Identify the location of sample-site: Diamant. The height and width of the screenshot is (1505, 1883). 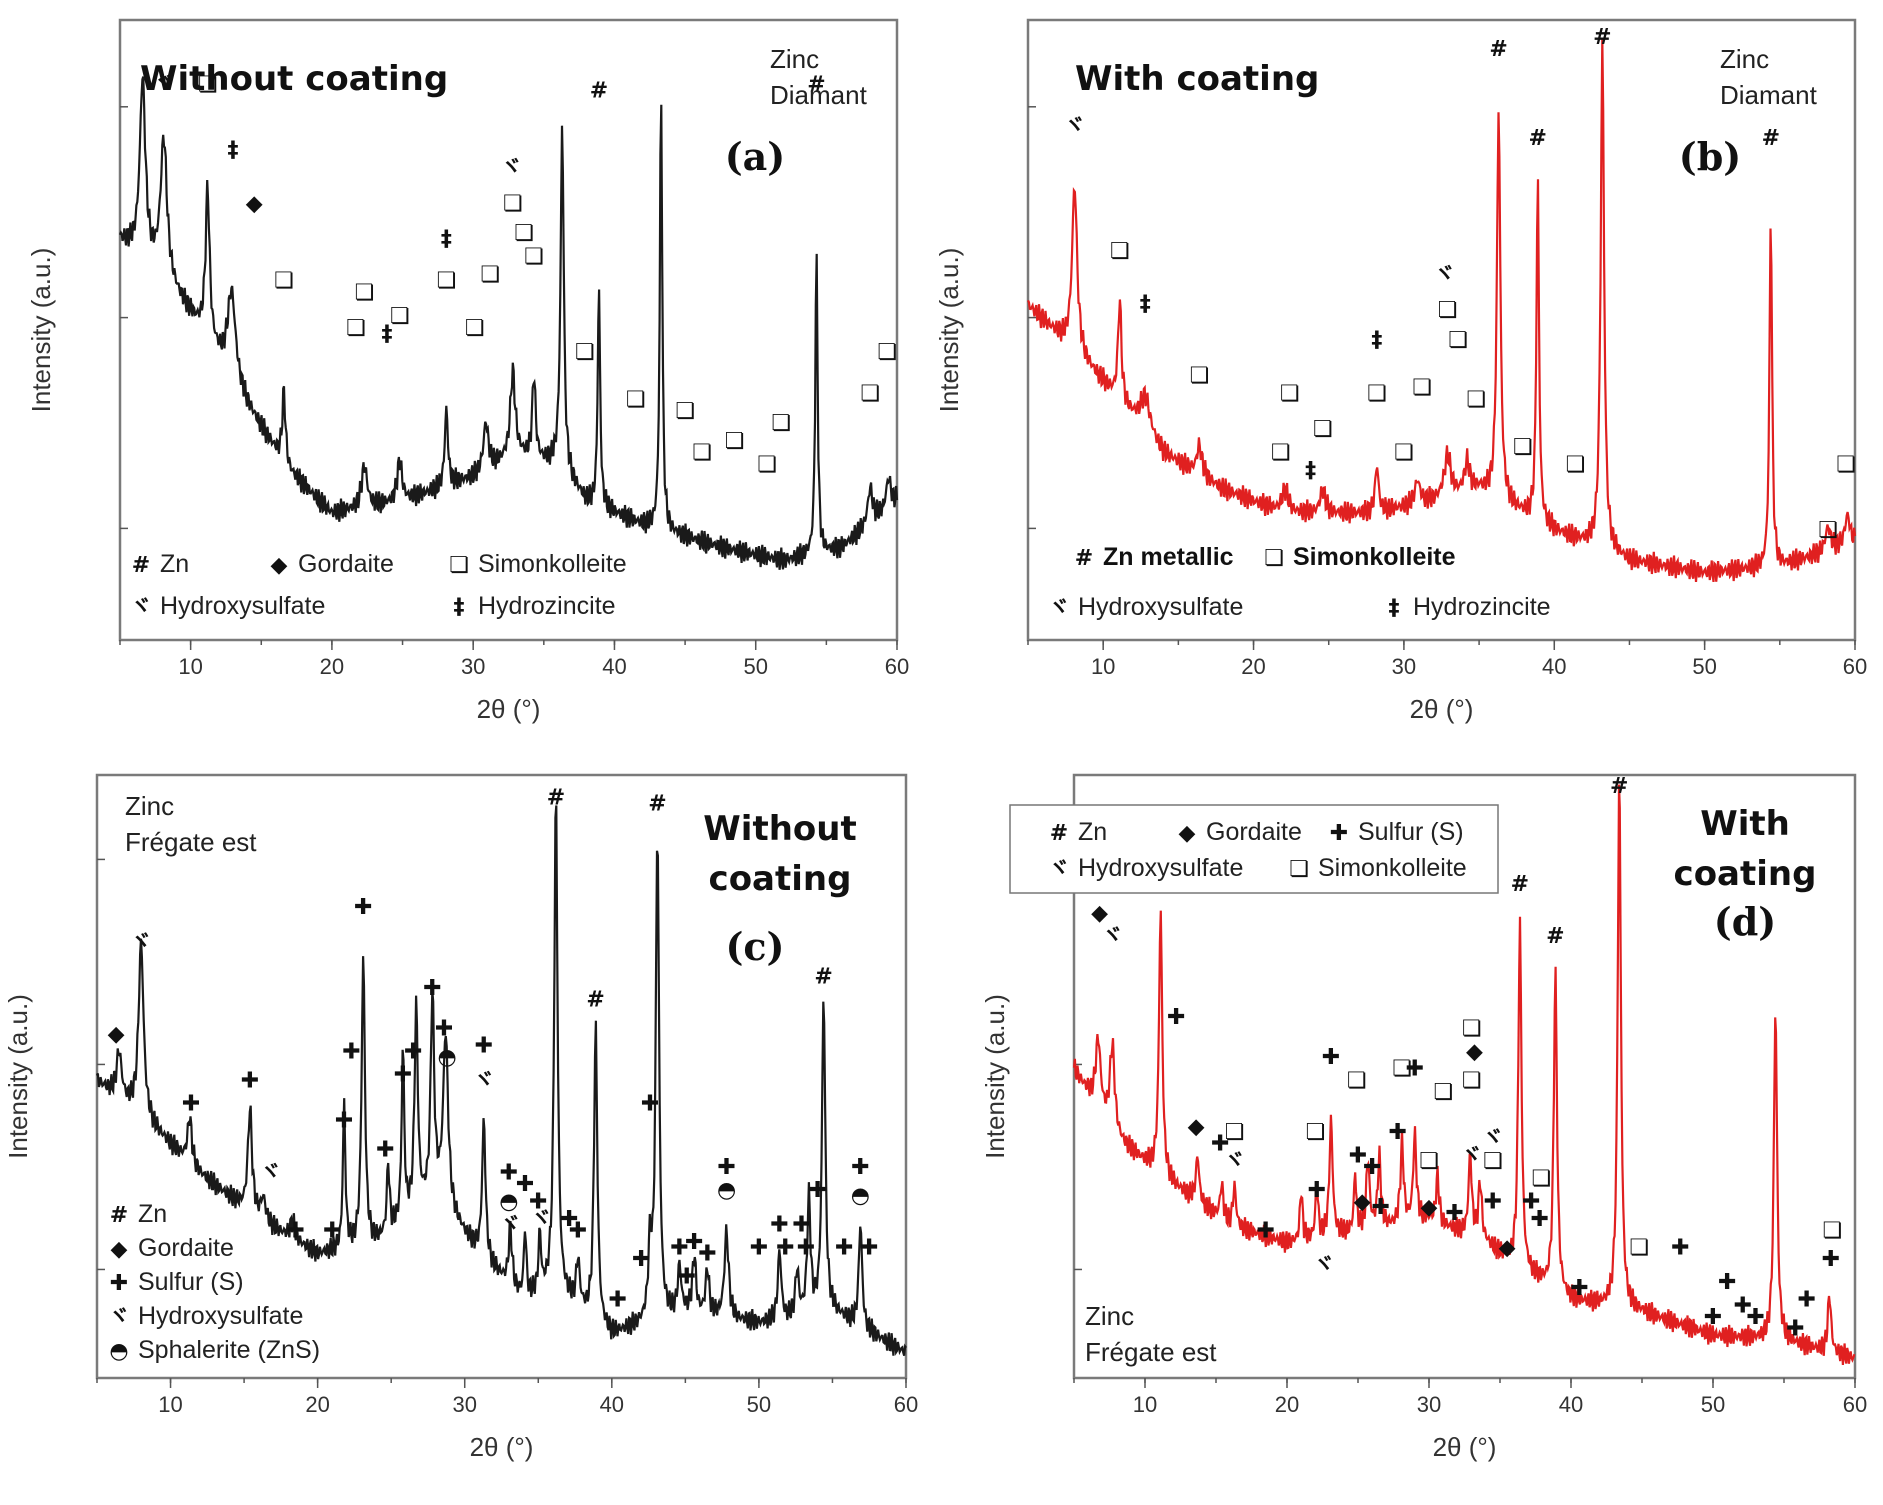
(819, 95).